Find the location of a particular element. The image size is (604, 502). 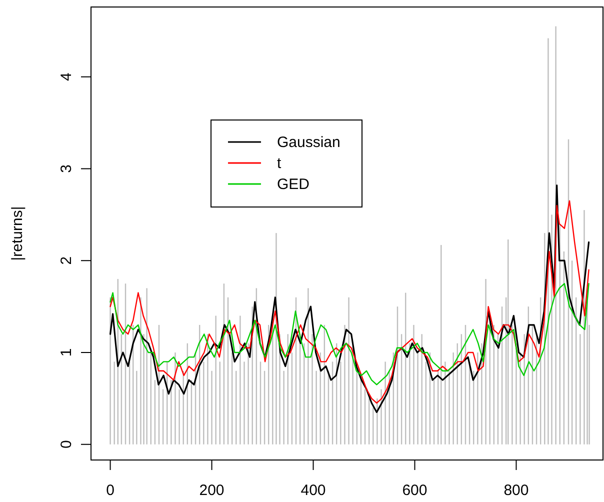

x-tick-label: 0 is located at coordinates (110, 490).